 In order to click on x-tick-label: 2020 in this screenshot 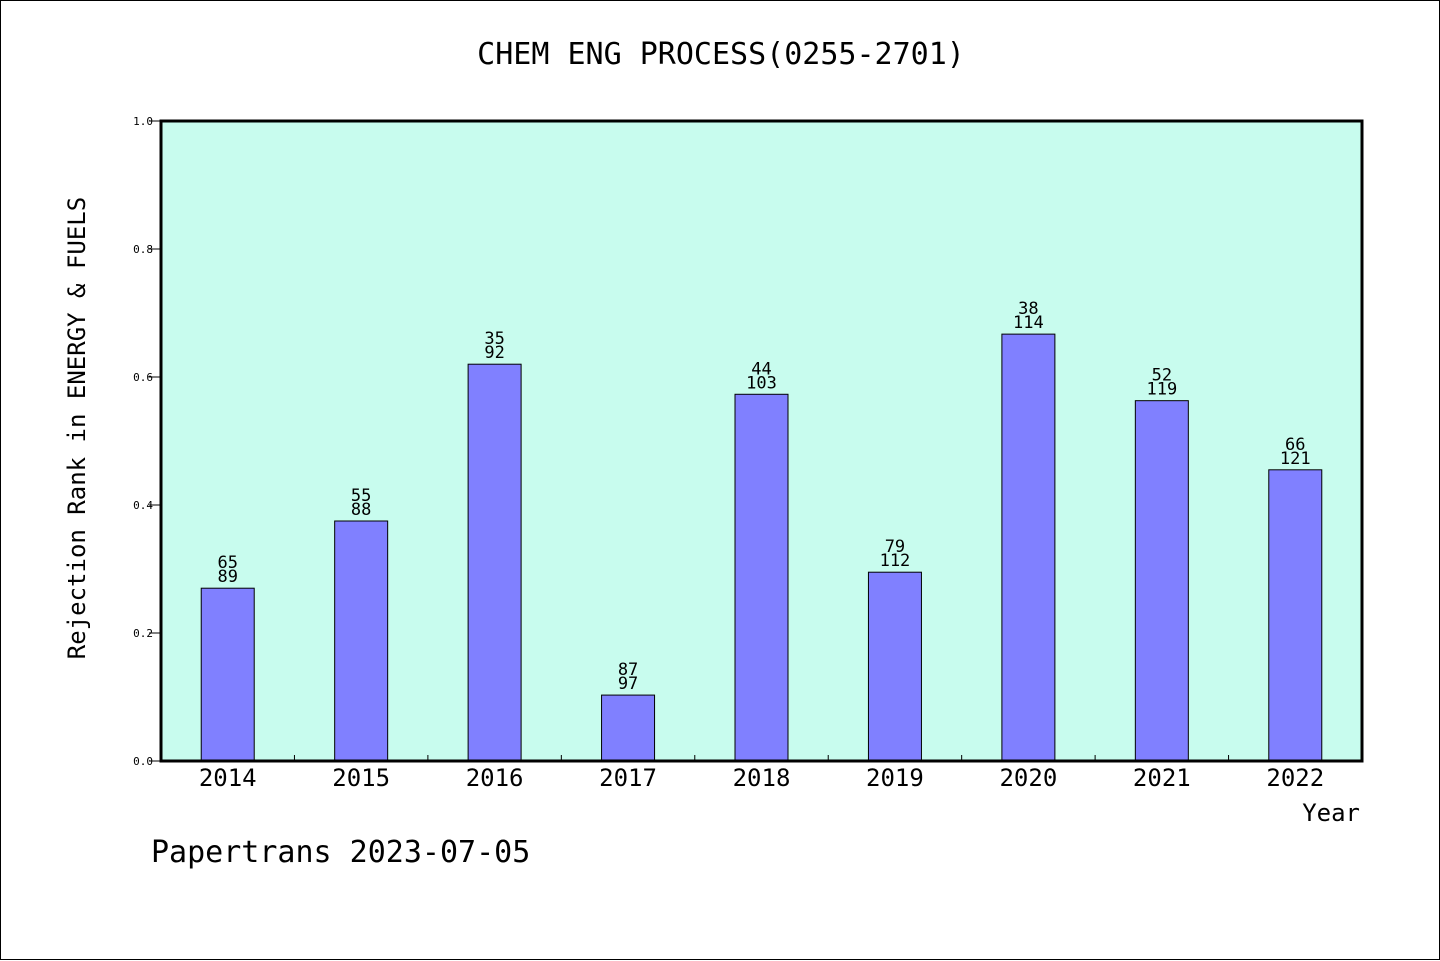, I will do `click(1028, 778)`.